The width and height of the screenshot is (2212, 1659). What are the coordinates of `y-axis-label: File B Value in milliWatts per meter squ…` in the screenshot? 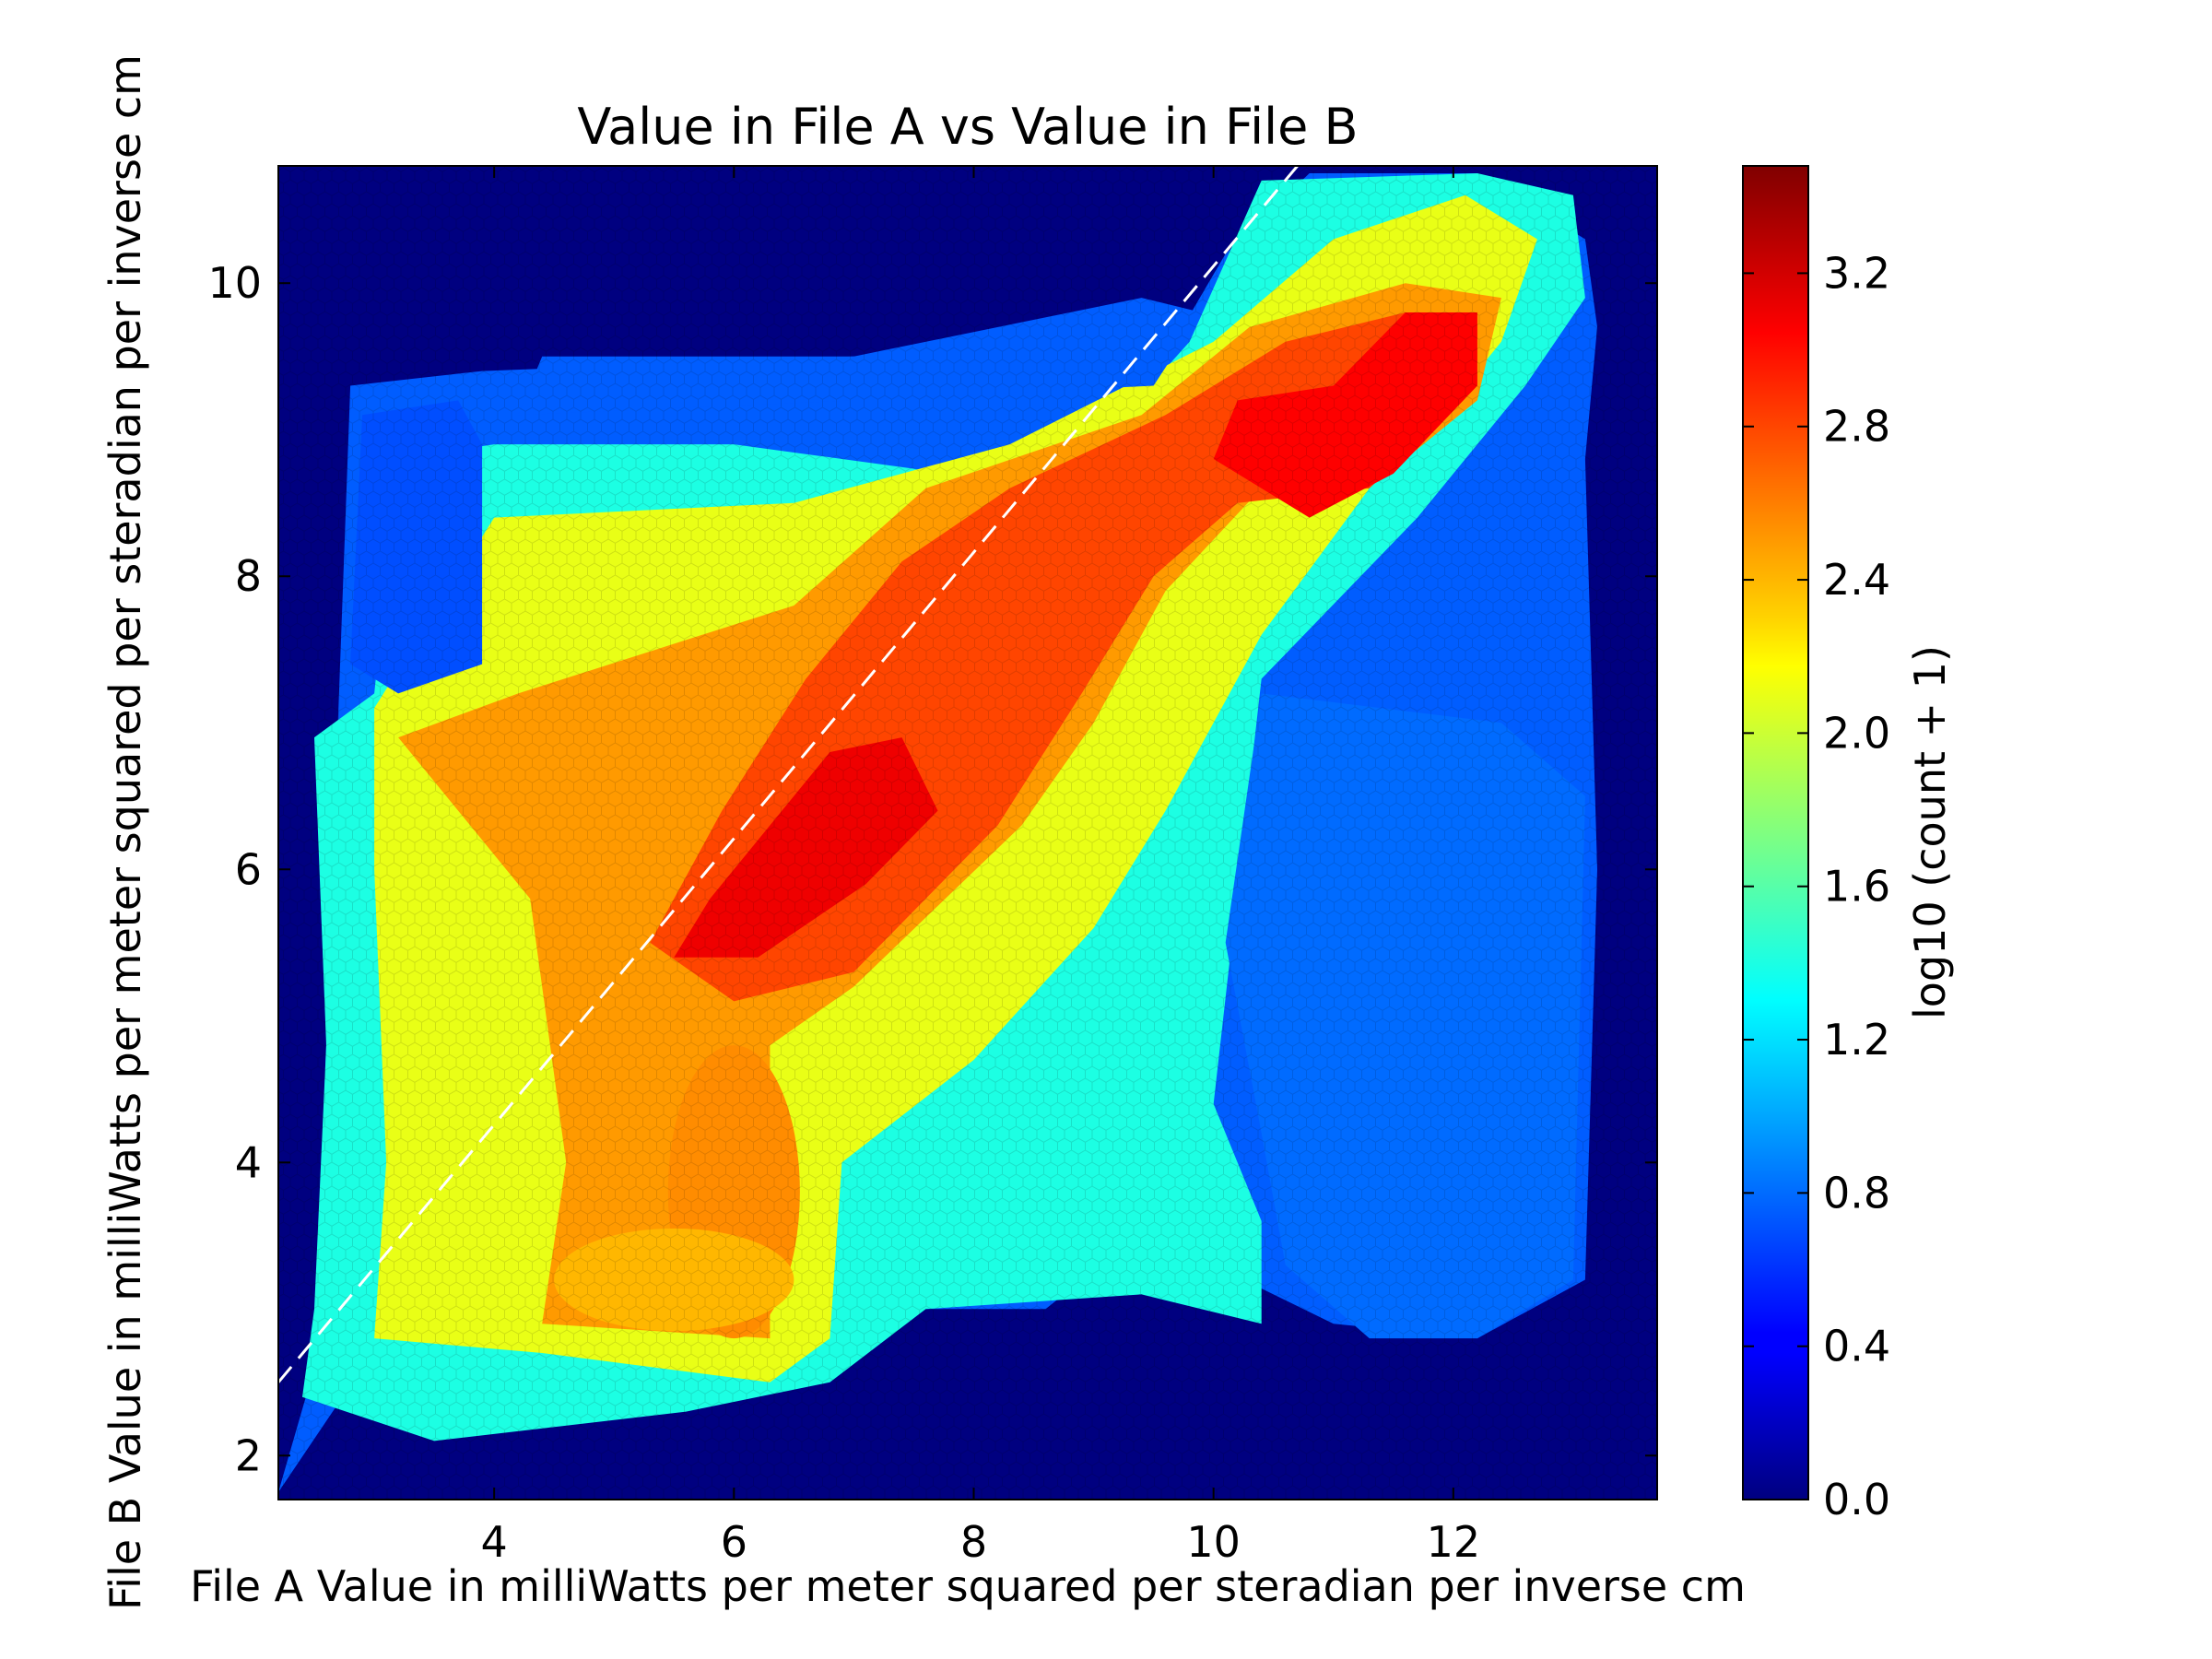 It's located at (125, 832).